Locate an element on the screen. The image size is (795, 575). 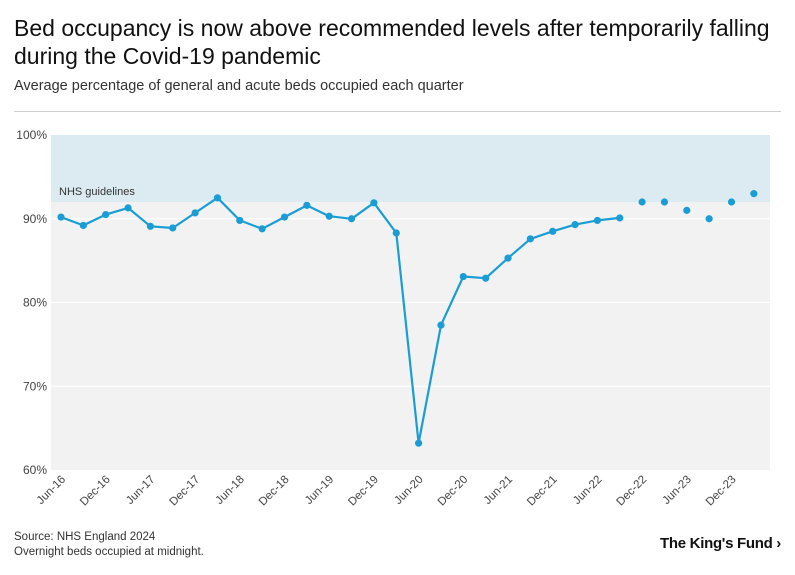
x-tick-label: Jun-17 is located at coordinates (140, 490).